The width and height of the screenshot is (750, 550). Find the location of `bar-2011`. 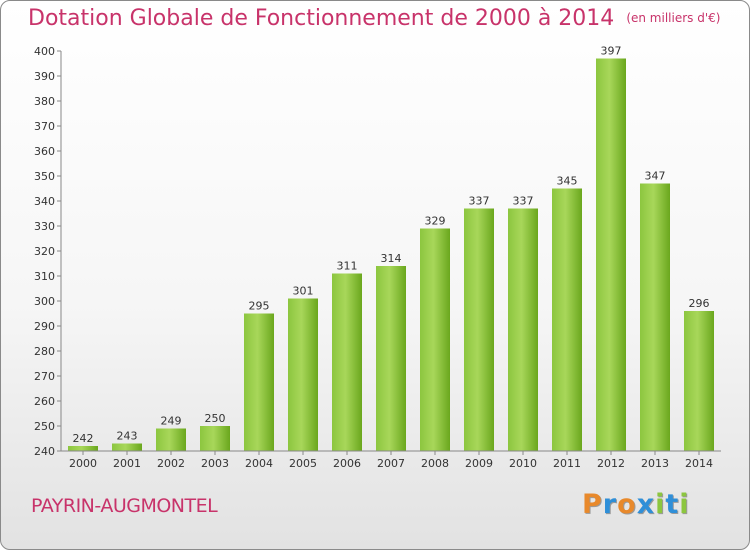

bar-2011 is located at coordinates (567, 319).